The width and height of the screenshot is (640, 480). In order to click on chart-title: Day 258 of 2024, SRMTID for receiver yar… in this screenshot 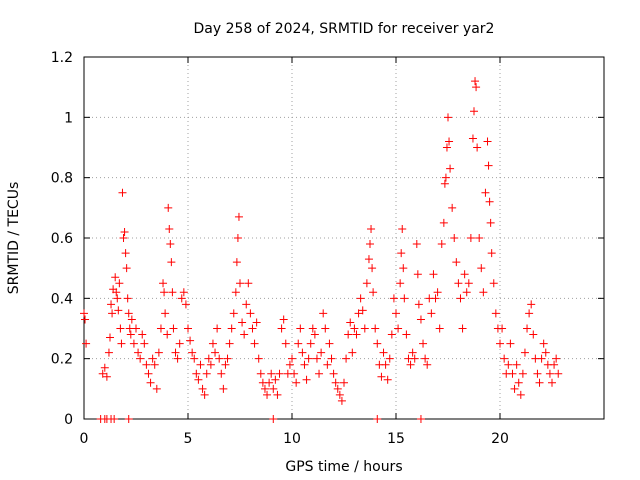, I will do `click(344, 29)`.